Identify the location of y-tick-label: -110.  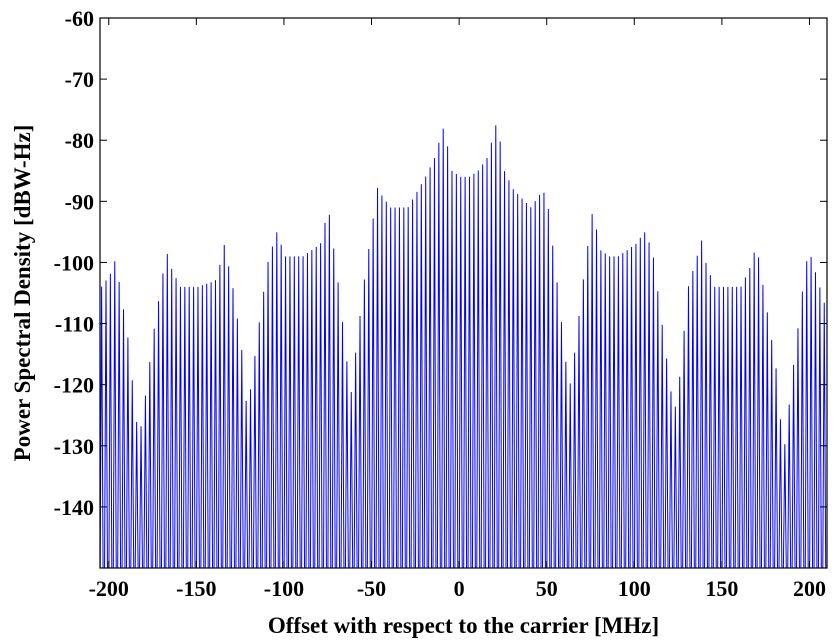
(74, 324).